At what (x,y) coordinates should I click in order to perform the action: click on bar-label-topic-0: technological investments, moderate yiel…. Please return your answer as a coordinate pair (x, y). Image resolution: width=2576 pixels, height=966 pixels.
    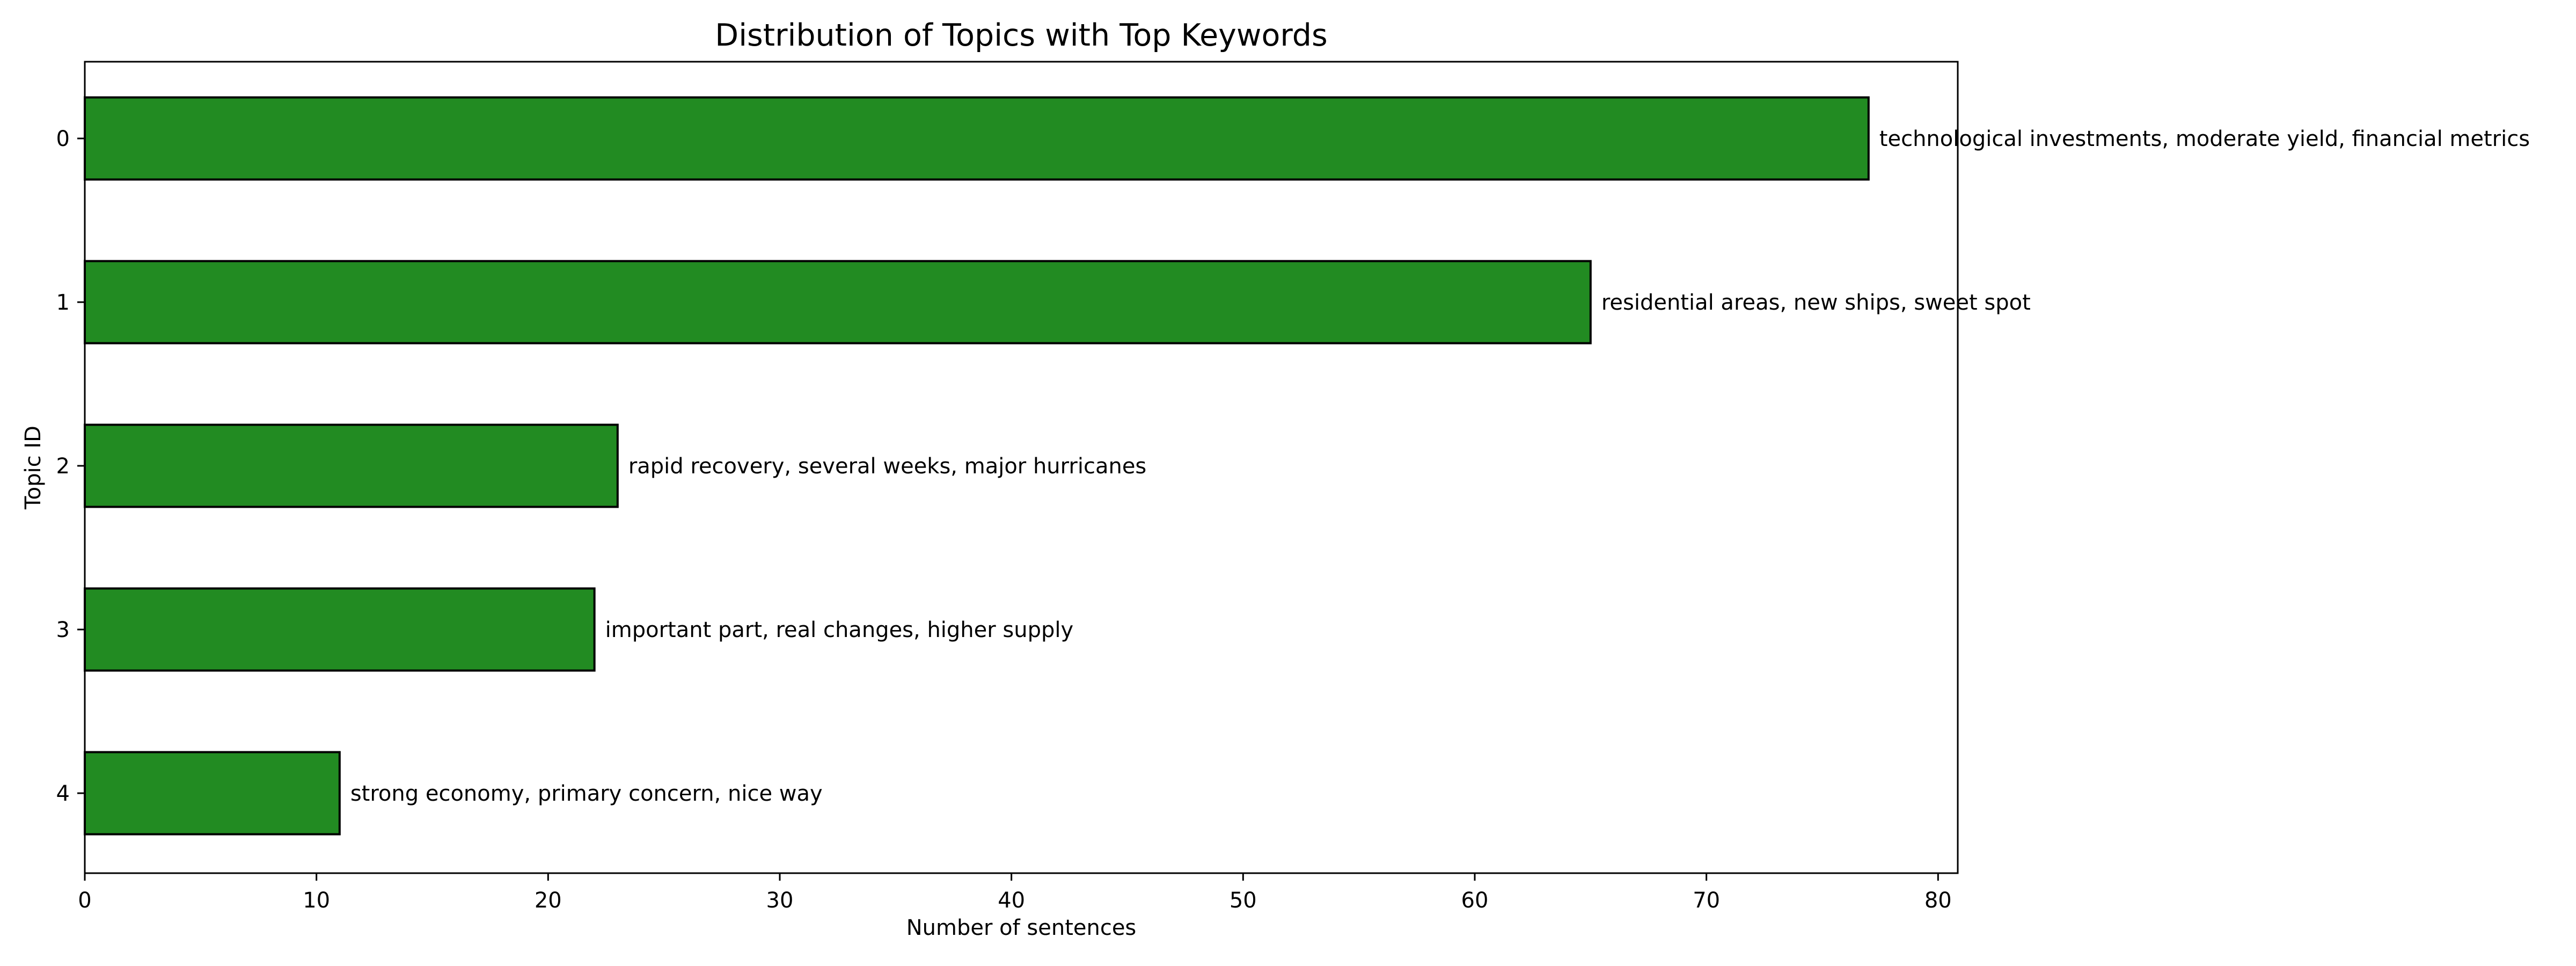
    Looking at the image, I should click on (2204, 139).